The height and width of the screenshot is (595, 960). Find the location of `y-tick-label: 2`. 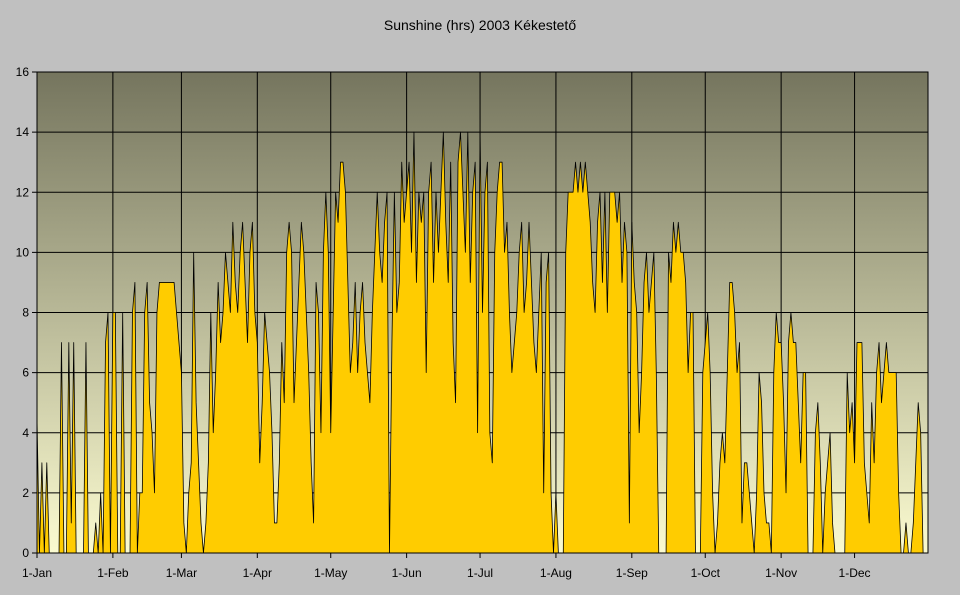

y-tick-label: 2 is located at coordinates (25, 493).